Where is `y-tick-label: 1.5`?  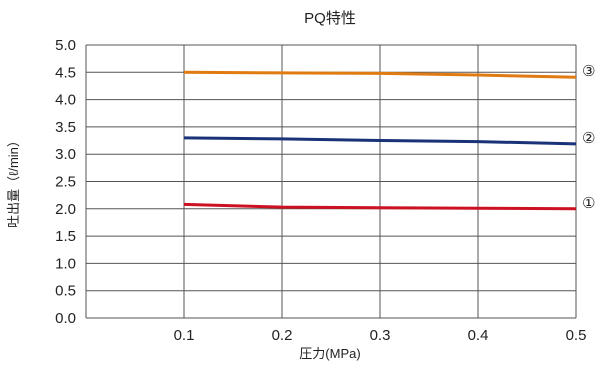 y-tick-label: 1.5 is located at coordinates (65, 236).